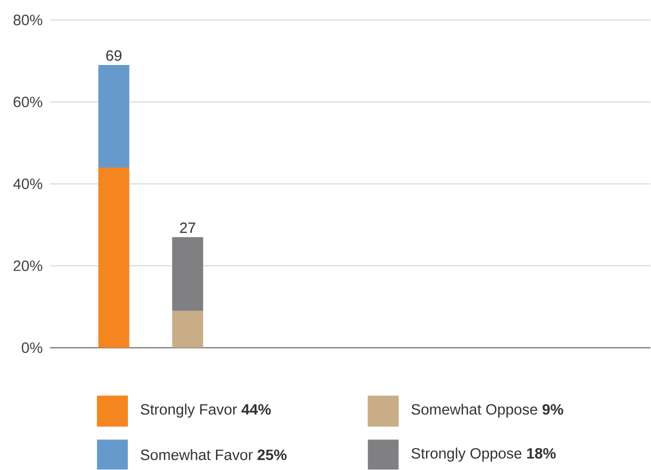  I want to click on total-label: 27, so click(188, 228).